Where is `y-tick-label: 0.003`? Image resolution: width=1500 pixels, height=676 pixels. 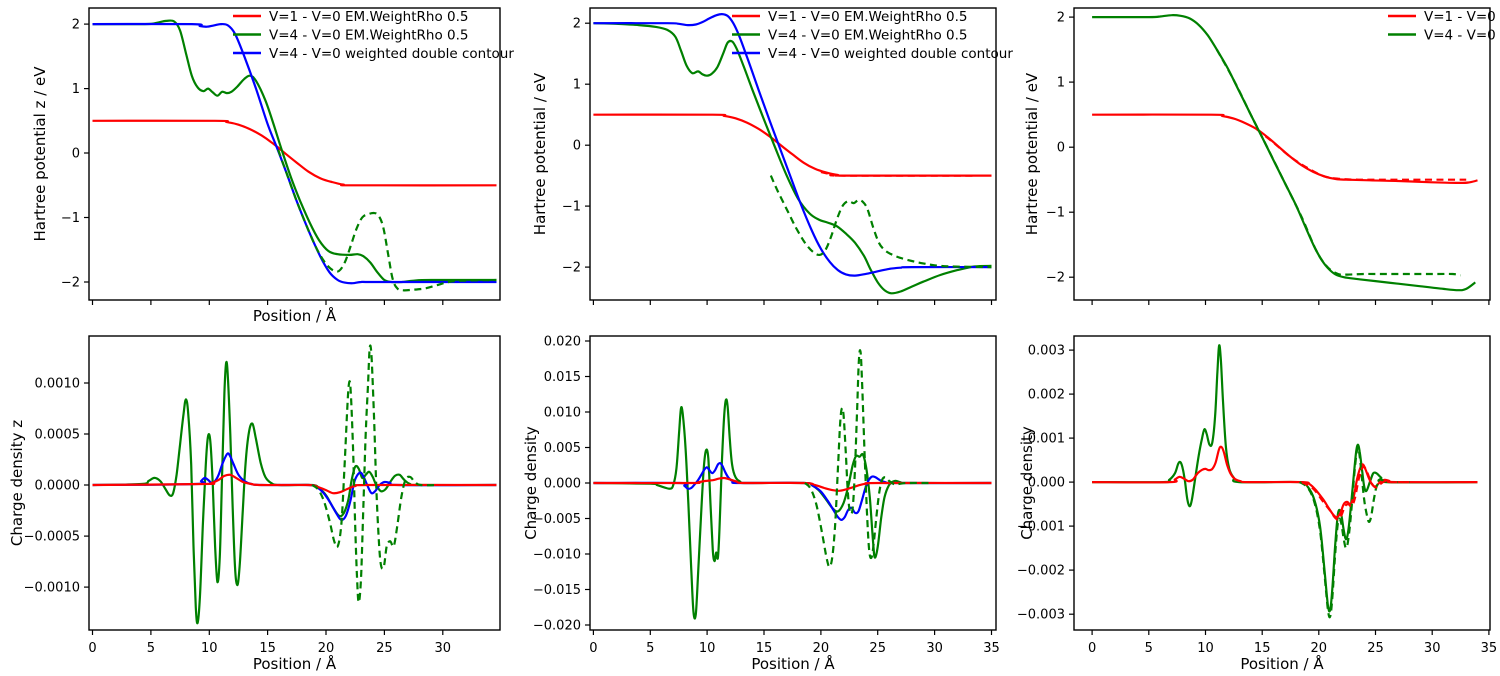 y-tick-label: 0.003 is located at coordinates (1046, 351).